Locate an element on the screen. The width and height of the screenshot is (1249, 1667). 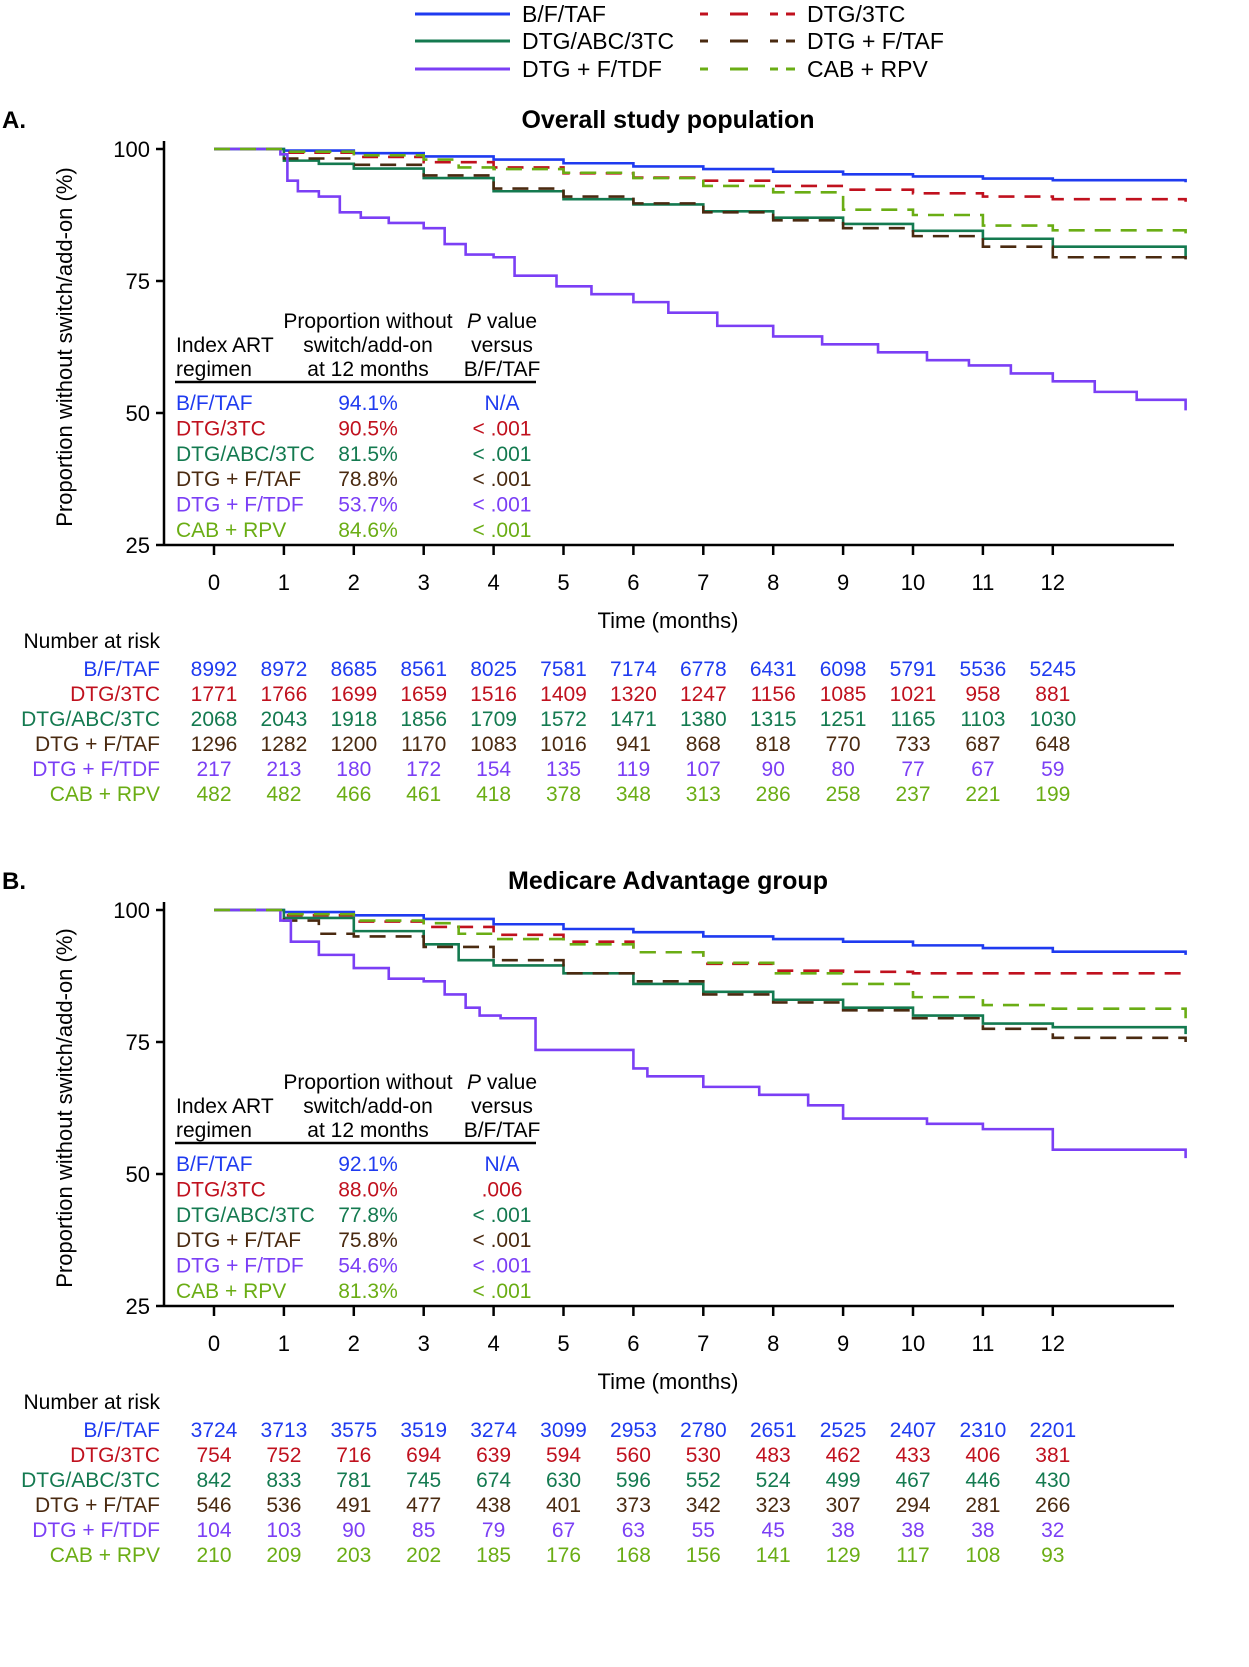
x-tick-label: 0 is located at coordinates (214, 582).